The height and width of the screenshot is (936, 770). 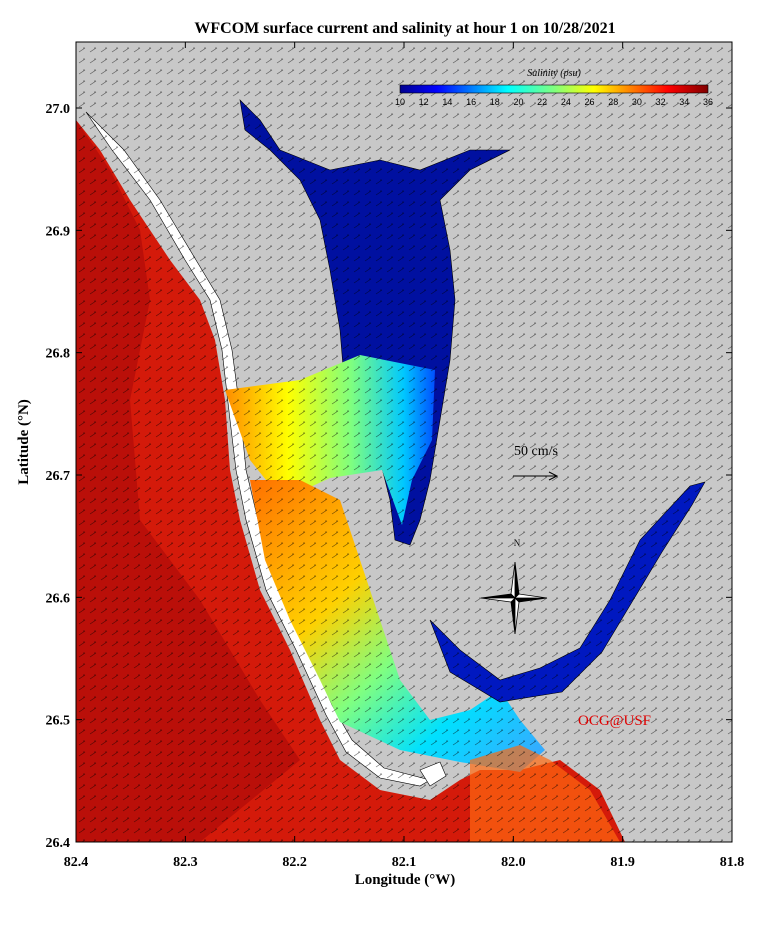 What do you see at coordinates (732, 862) in the screenshot?
I see `x-tick-label: 81.8` at bounding box center [732, 862].